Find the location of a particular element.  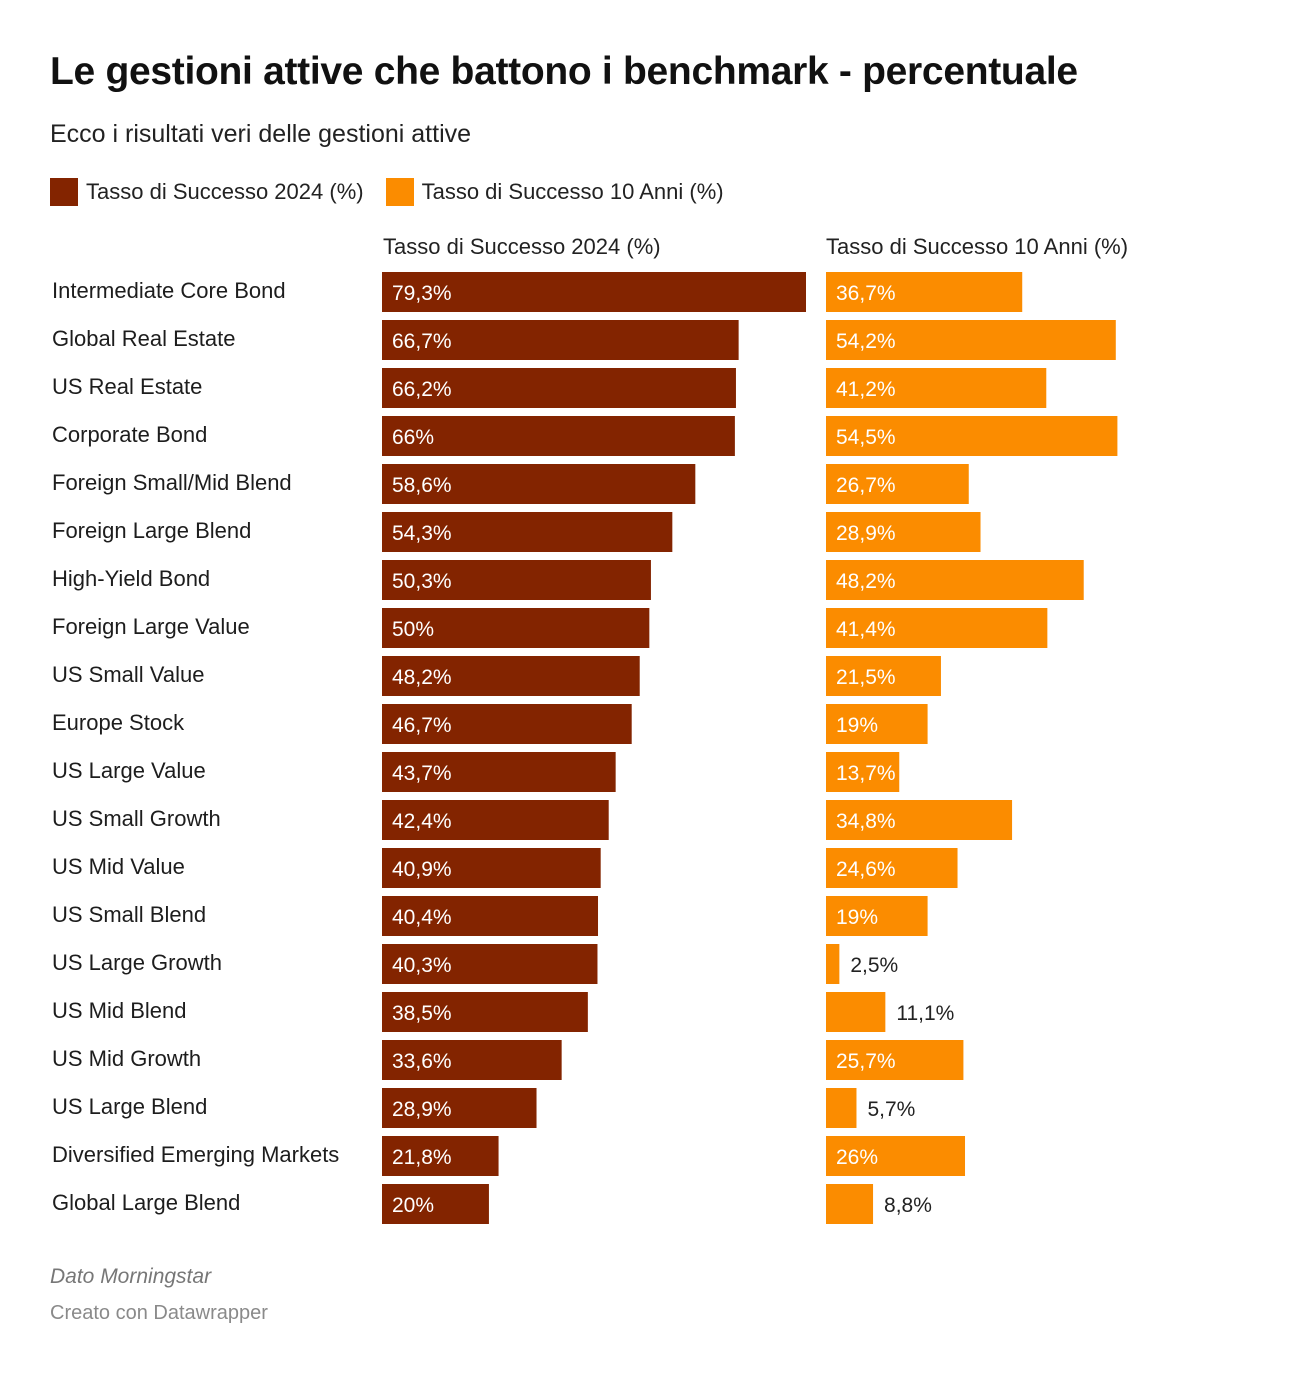

data-label-10y: 8,8% is located at coordinates (908, 1205).